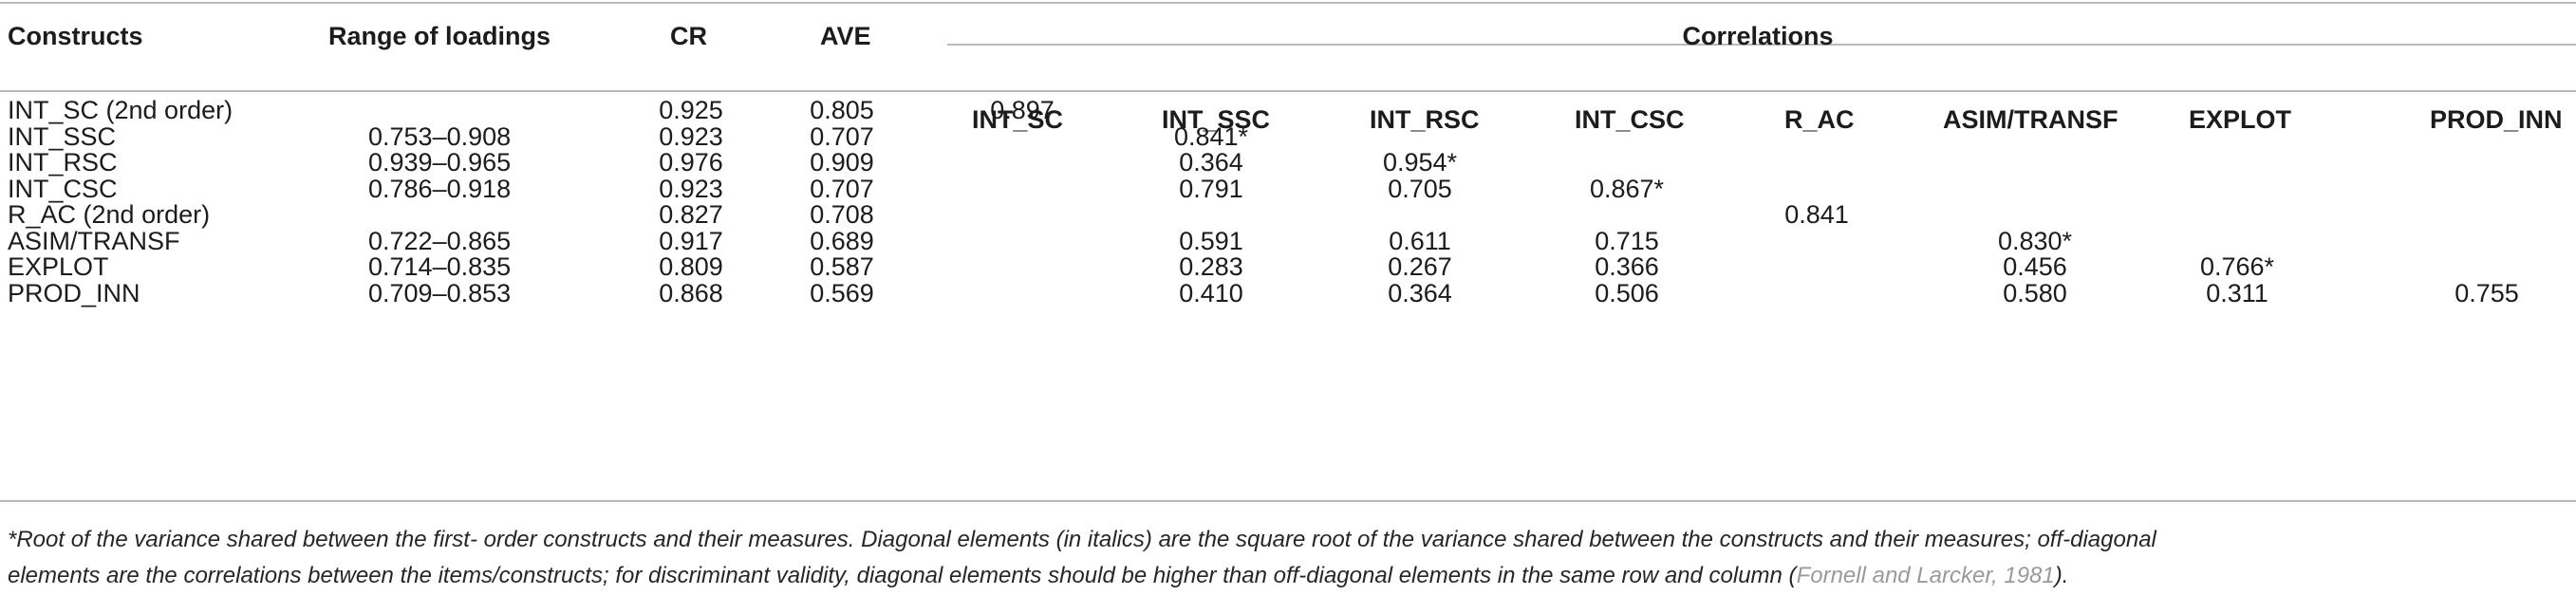 This screenshot has width=2576, height=614. I want to click on header-correlations: Correlations, so click(1758, 36).